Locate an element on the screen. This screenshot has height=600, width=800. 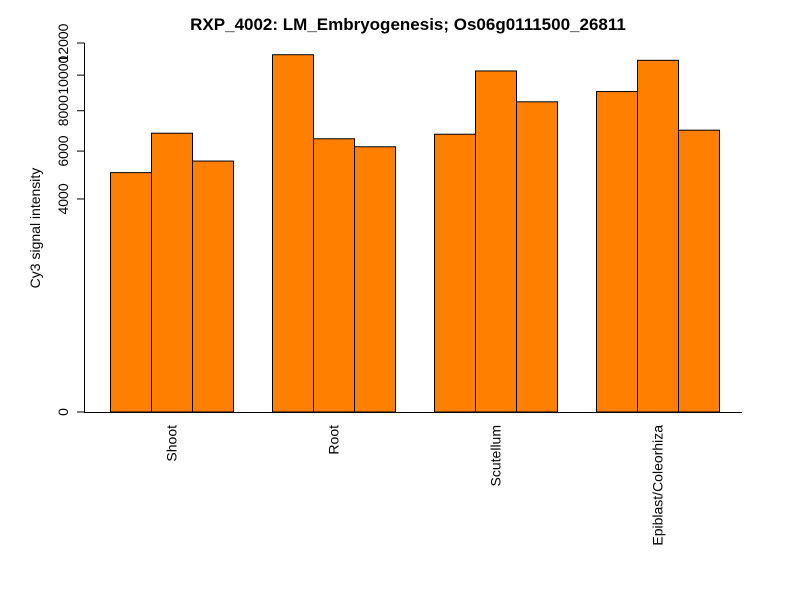
y-tick-label: 12000 is located at coordinates (63, 42).